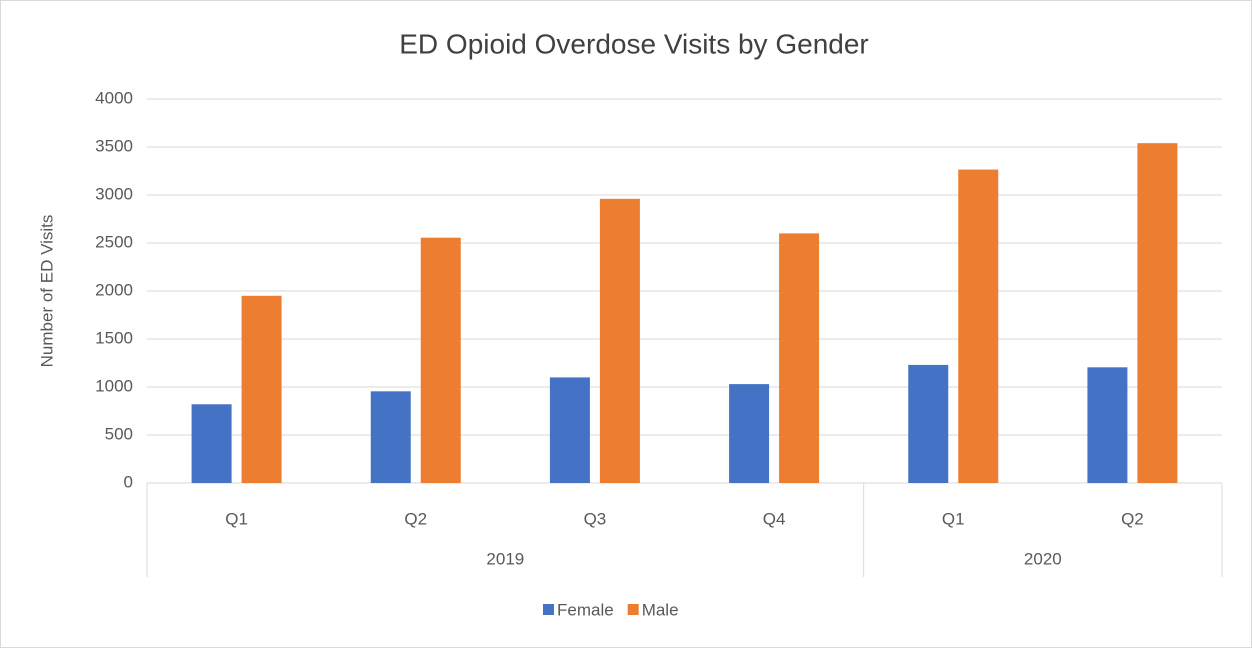 This screenshot has width=1252, height=648. Describe the element at coordinates (114, 241) in the screenshot. I see `y-tick-label: 2500` at that location.